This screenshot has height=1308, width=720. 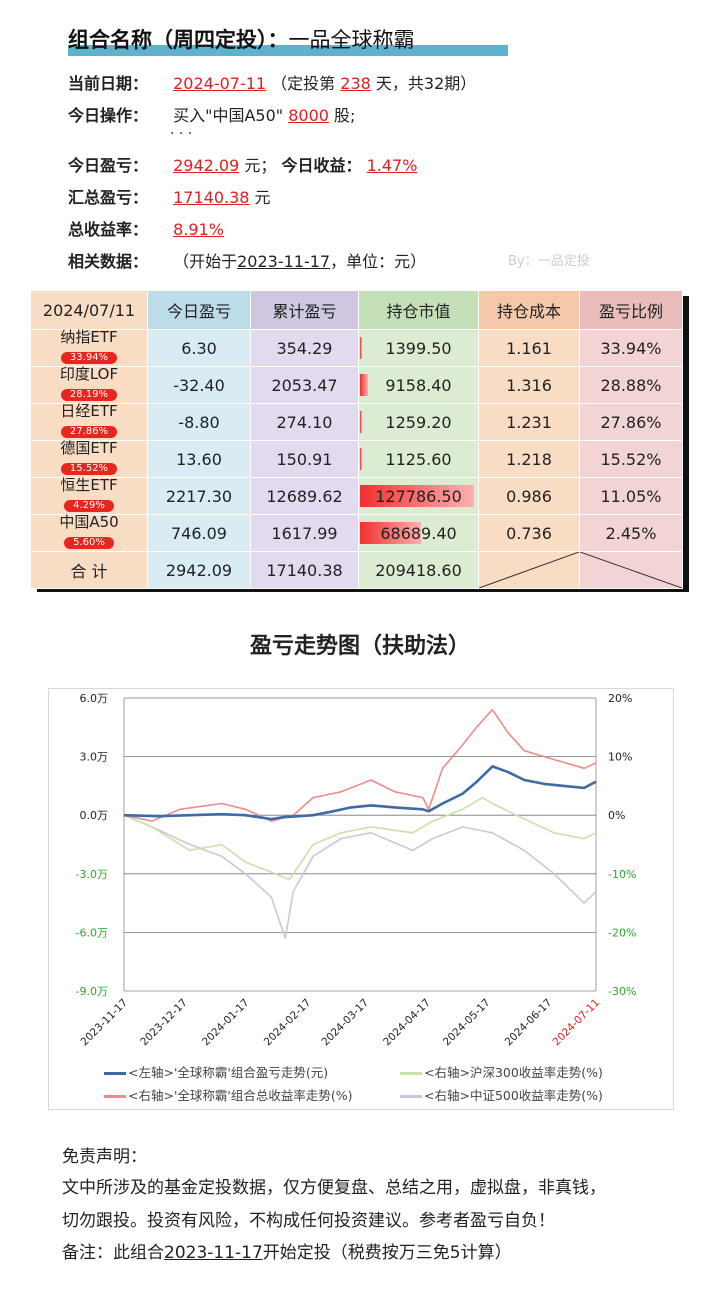 What do you see at coordinates (211, 114) in the screenshot?
I see `info-op-row: 今日操作： 买入"中国A50" 8000 股;` at bounding box center [211, 114].